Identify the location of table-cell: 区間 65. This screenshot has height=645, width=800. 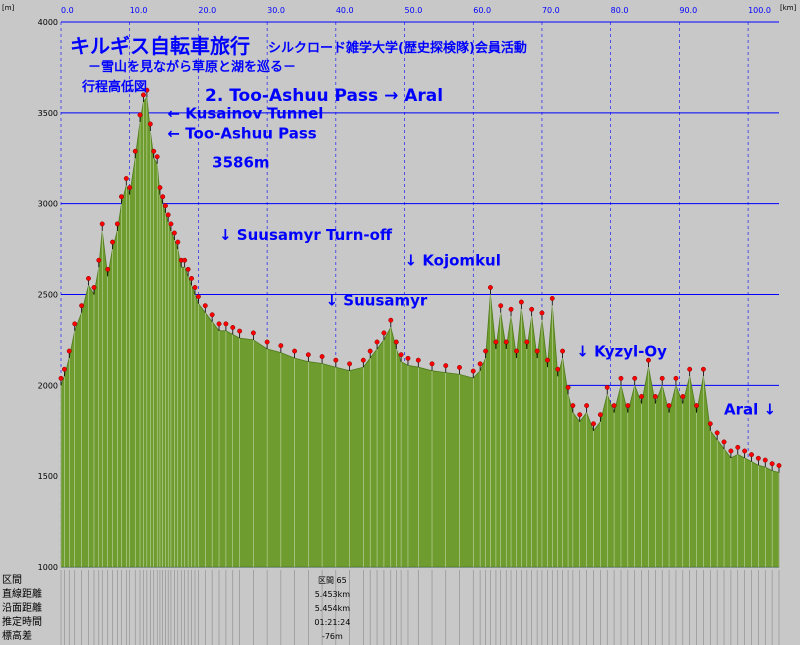
(332, 580).